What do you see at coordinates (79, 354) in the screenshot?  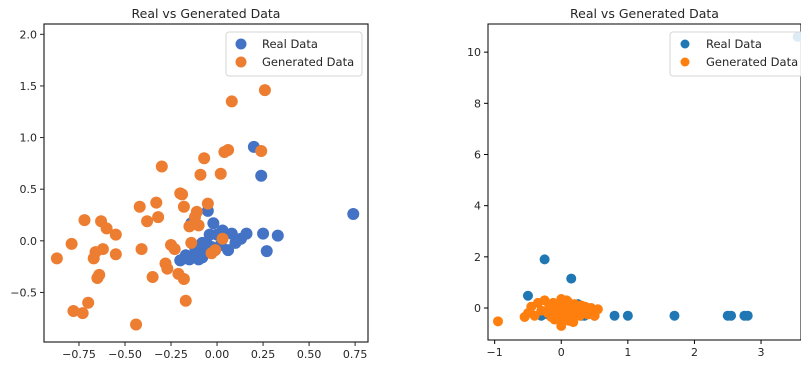 I see `x-tick-label: −0.75` at bounding box center [79, 354].